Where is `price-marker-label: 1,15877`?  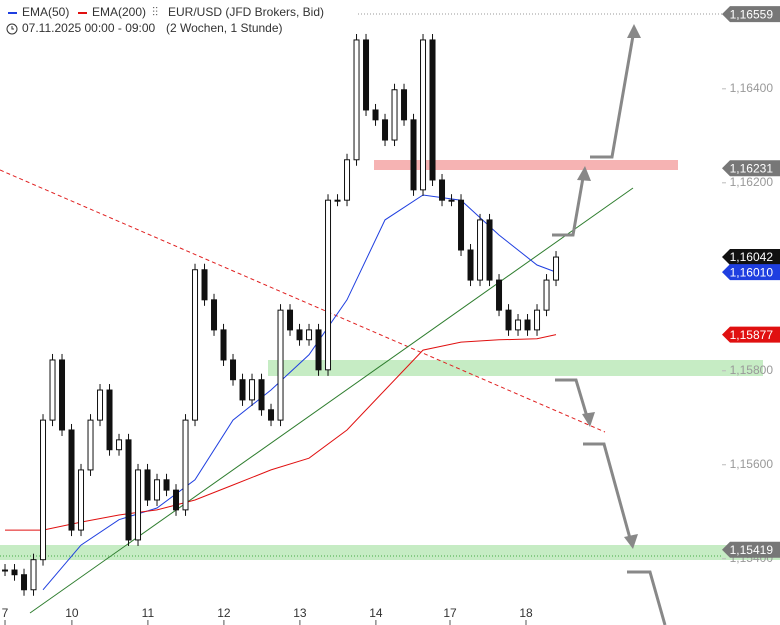
price-marker-label: 1,15877 is located at coordinates (752, 335).